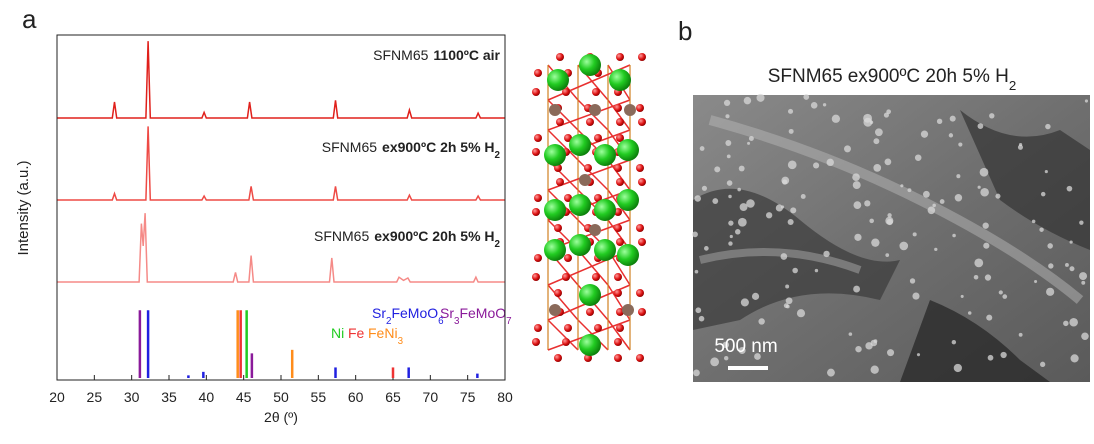 This screenshot has height=444, width=1094. I want to click on x-tick-label: 30, so click(132, 397).